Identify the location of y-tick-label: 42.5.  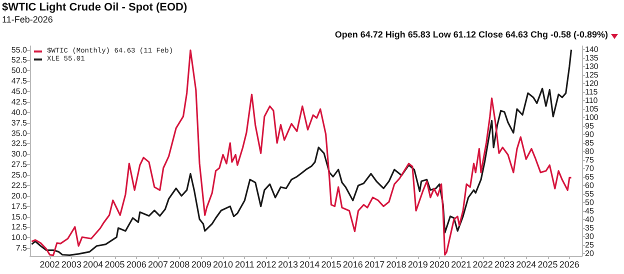
(19, 101).